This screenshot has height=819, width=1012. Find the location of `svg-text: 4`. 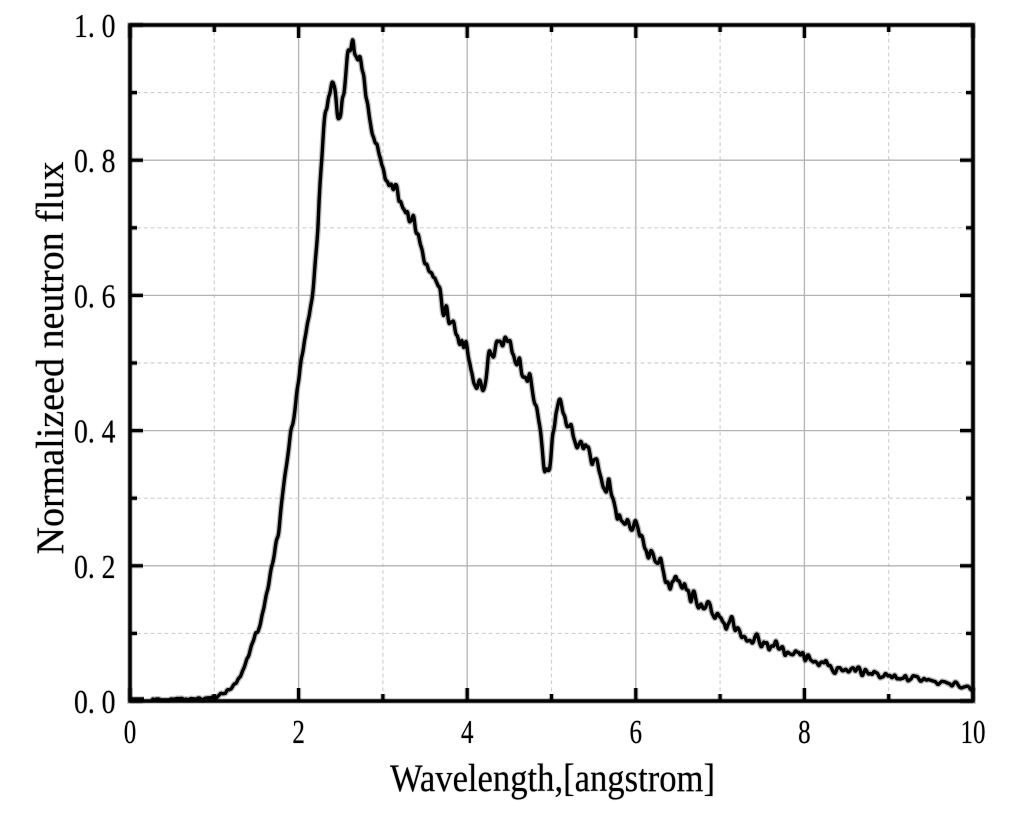

svg-text: 4 is located at coordinates (467, 732).